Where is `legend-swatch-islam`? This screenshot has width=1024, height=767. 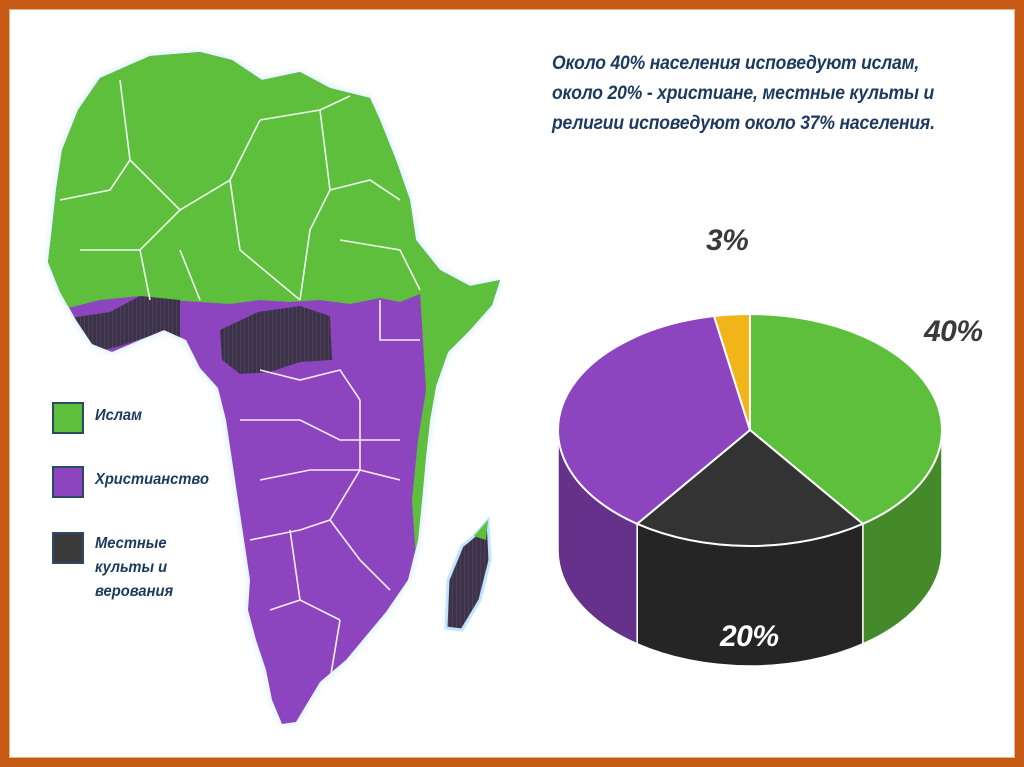
legend-swatch-islam is located at coordinates (68, 418).